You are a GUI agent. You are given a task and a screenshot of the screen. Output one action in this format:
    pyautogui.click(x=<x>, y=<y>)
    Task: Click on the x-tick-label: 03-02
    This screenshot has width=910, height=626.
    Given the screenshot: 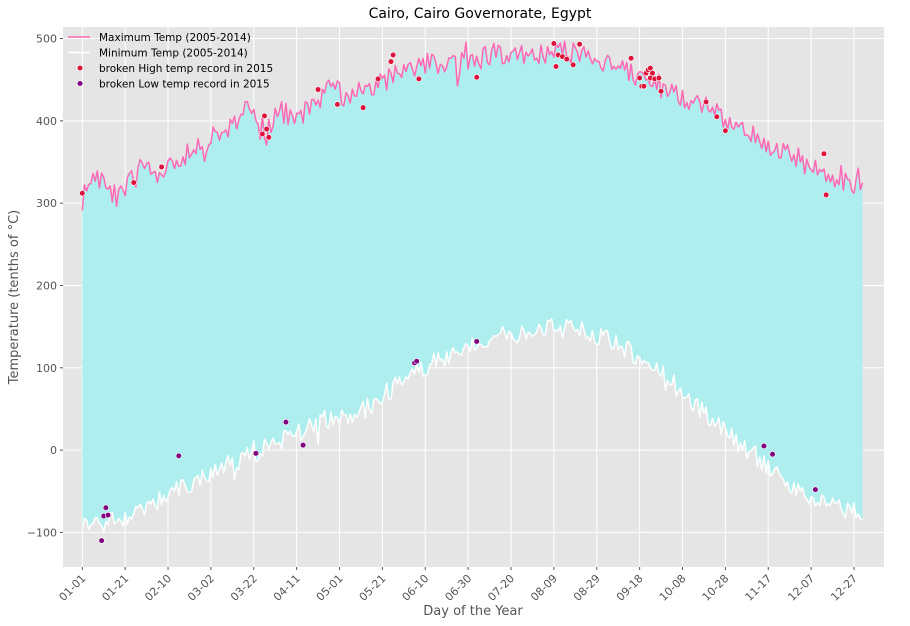 What is the action you would take?
    pyautogui.click(x=201, y=588)
    